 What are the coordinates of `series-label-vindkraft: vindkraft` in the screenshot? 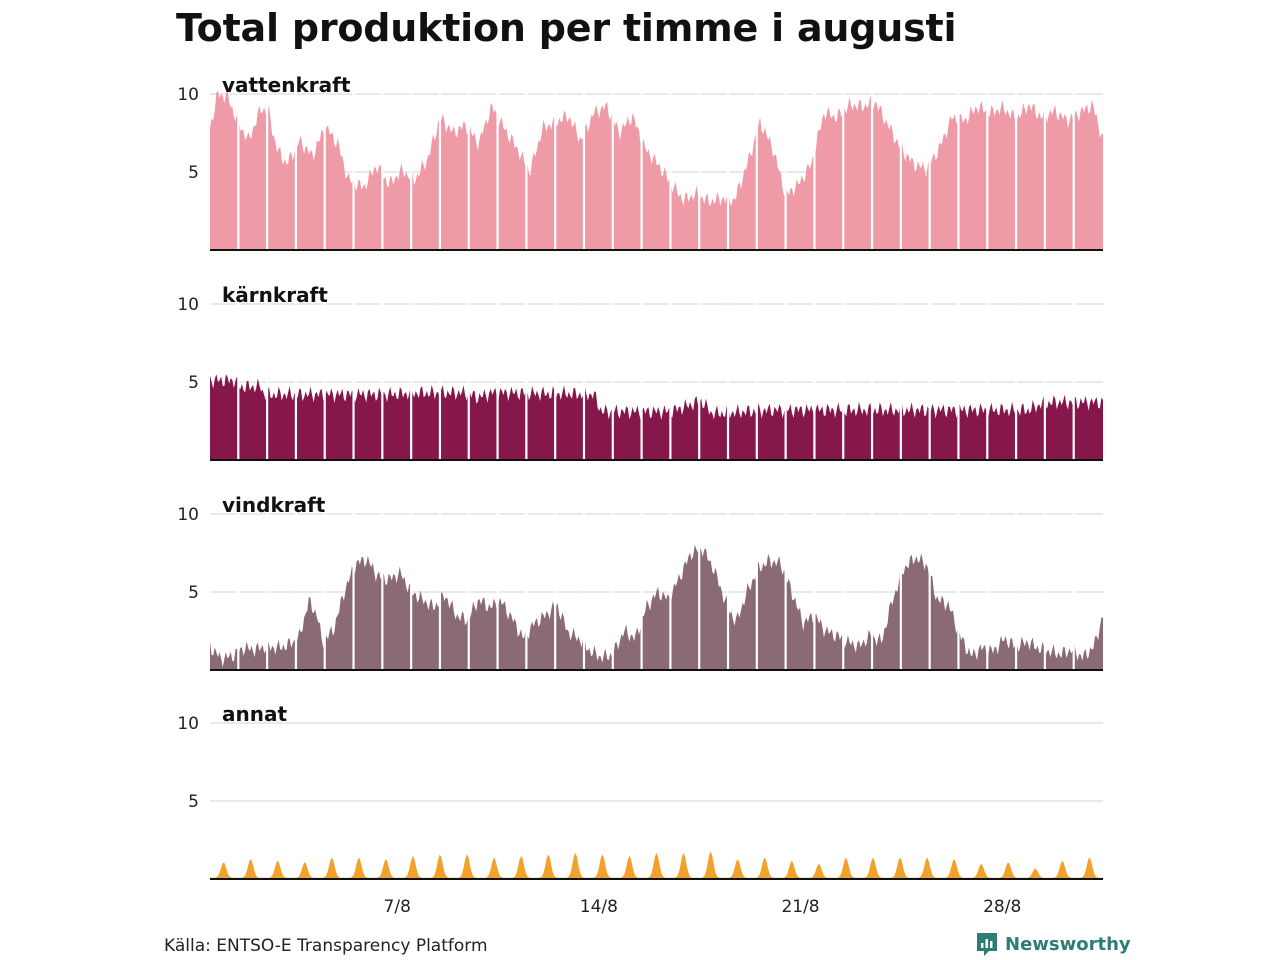 It's located at (274, 505).